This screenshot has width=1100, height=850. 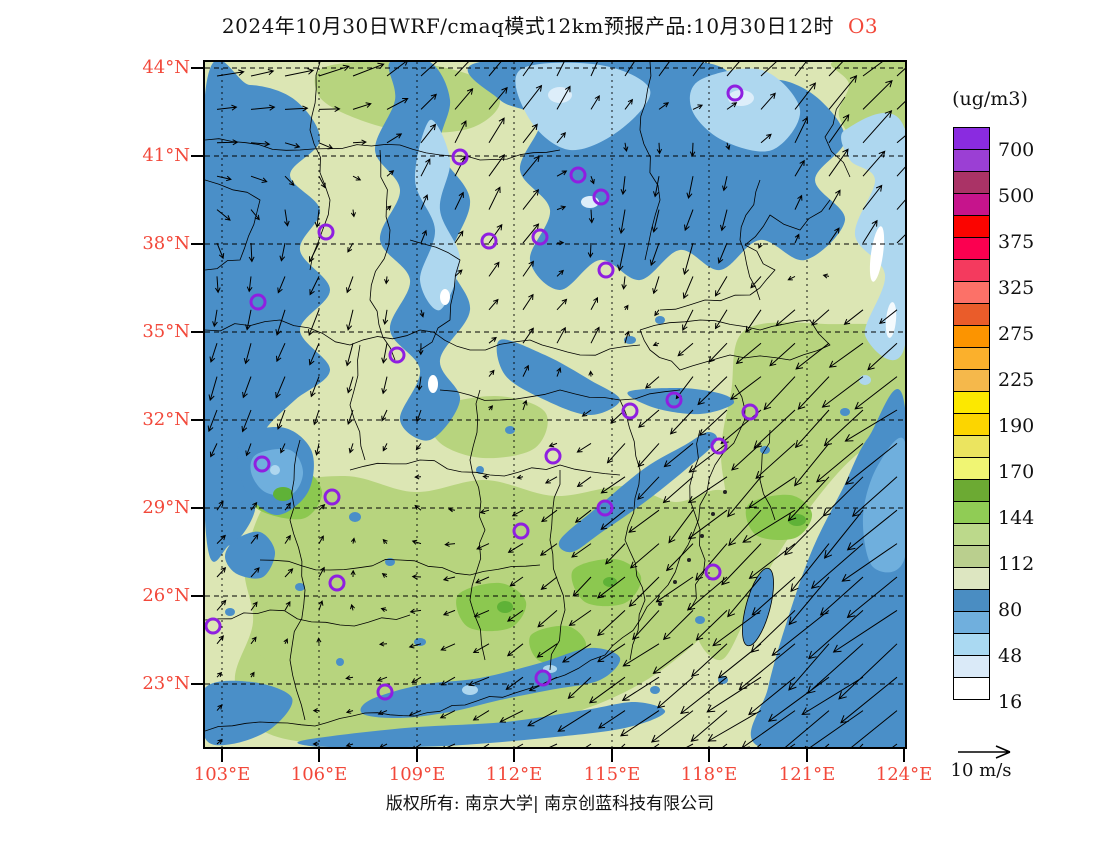 What do you see at coordinates (268, 312) in the screenshot?
I see `region-blue-nw` at bounding box center [268, 312].